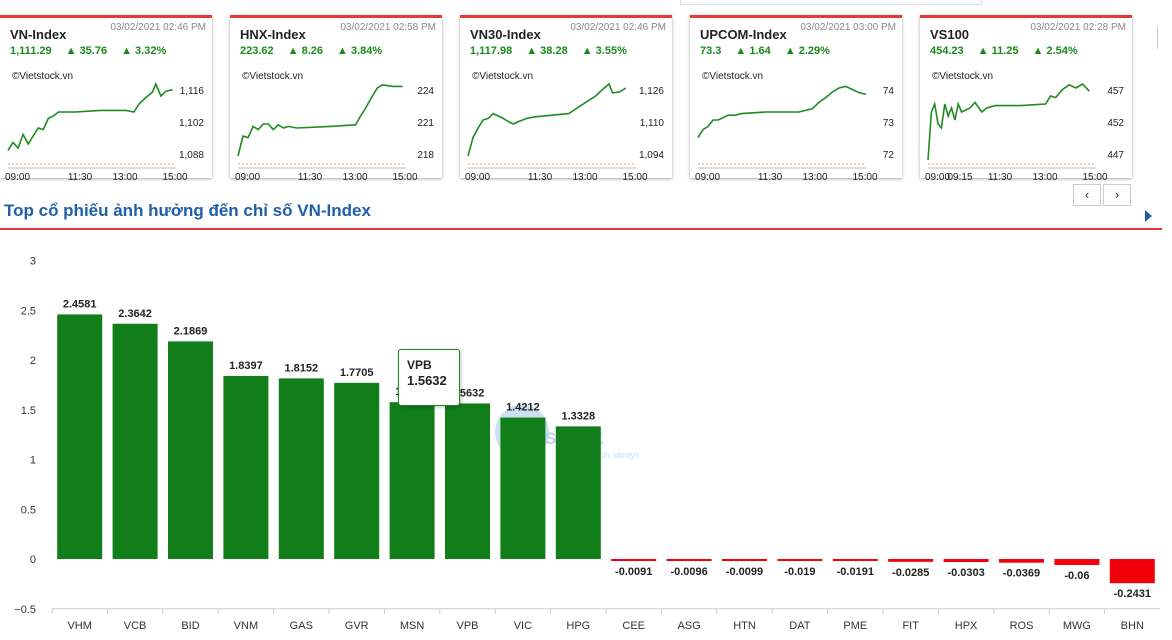 The image size is (1172, 640). Describe the element at coordinates (1148, 216) in the screenshot. I see `expand-arrow-icon` at that location.